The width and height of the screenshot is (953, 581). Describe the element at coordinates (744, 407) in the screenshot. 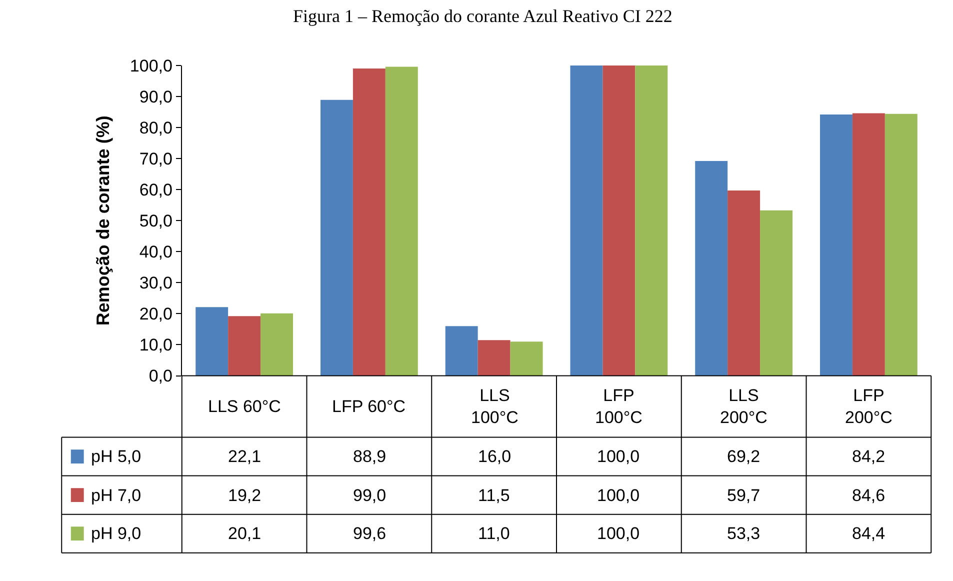

I see `x-tick-label: LLS 200°C` at that location.